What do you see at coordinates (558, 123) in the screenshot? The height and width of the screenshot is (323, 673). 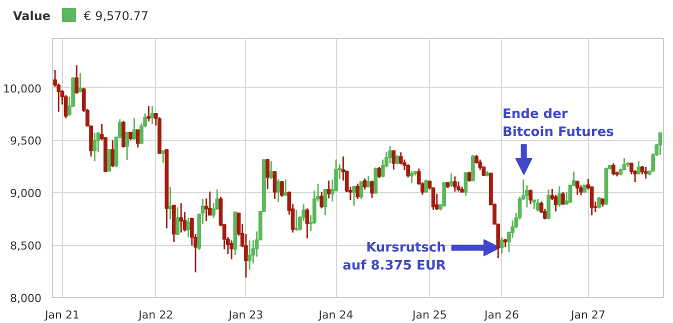 I see `annotation: Ende der Bitcoin Futures` at bounding box center [558, 123].